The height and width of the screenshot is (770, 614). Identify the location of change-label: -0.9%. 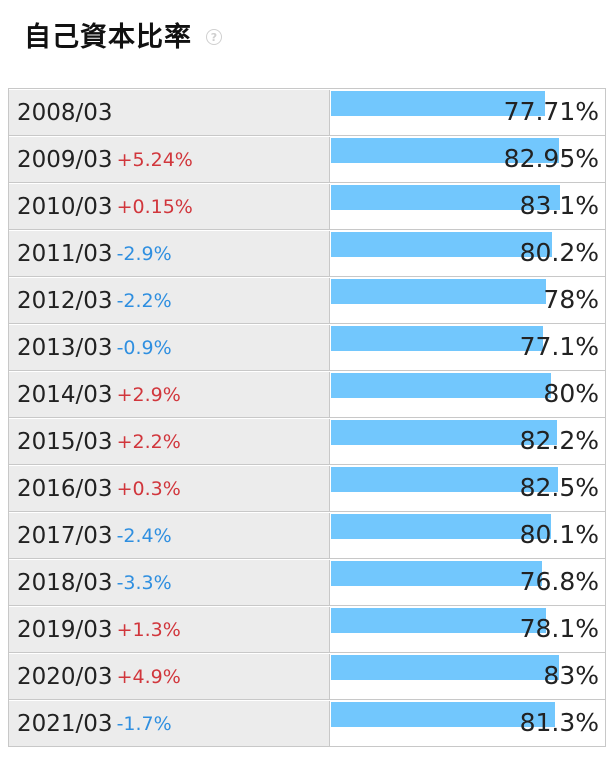
(144, 347).